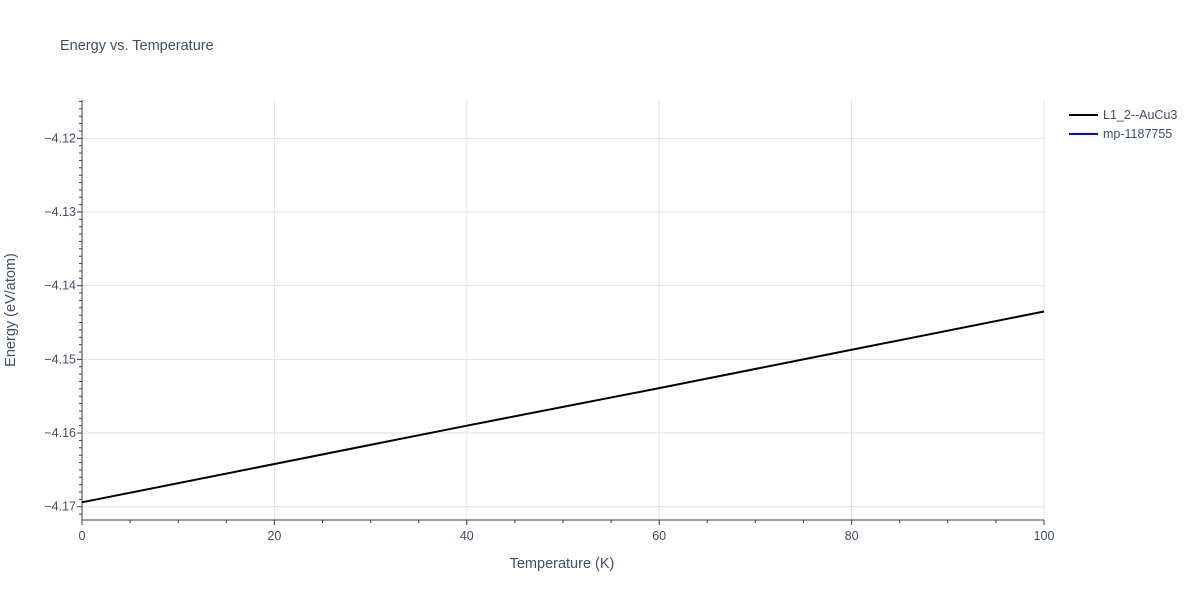  What do you see at coordinates (82, 536) in the screenshot?
I see `x-tick-label: 0` at bounding box center [82, 536].